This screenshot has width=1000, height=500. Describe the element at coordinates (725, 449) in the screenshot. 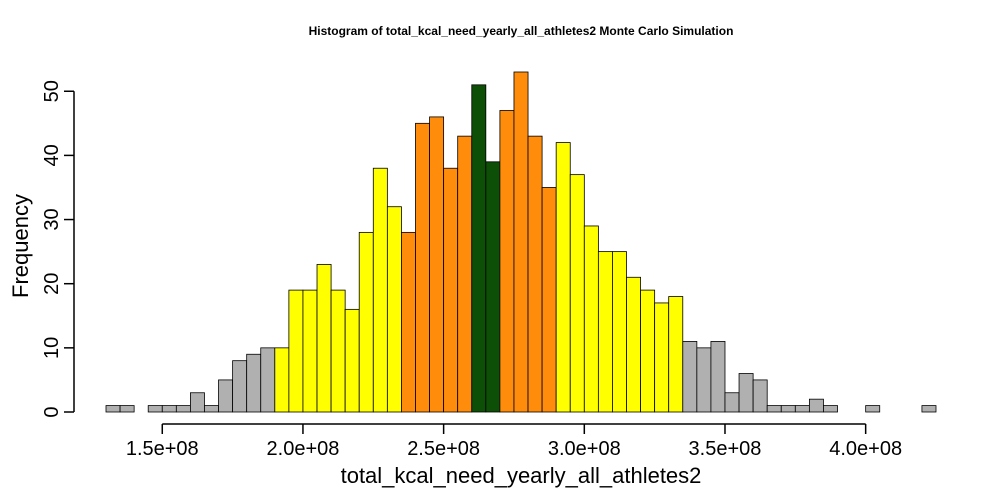

I see `x-tick-label: 3.5e+08` at that location.